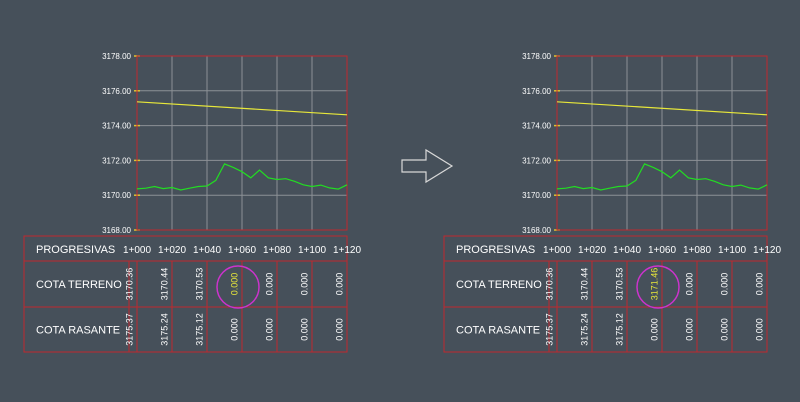 This screenshot has width=800, height=402. What do you see at coordinates (654, 284) in the screenshot?
I see `terreno-value: 3171.46` at bounding box center [654, 284].